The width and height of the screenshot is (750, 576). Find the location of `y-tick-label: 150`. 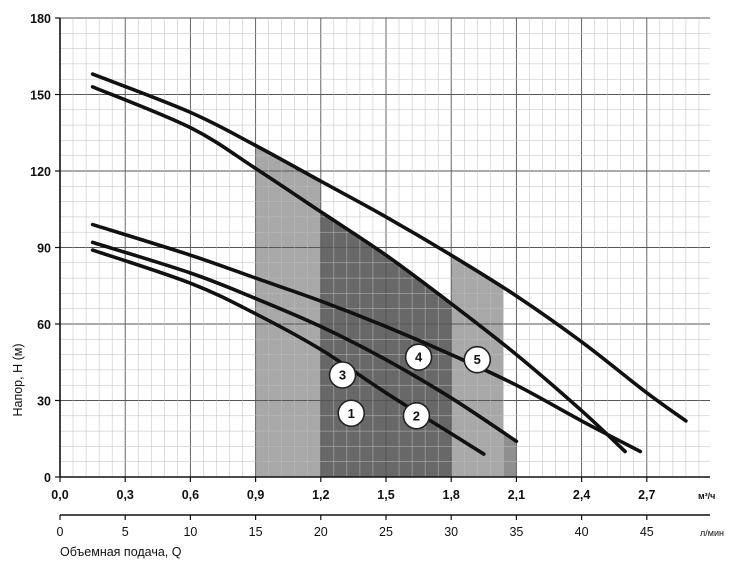

y-tick-label: 150 is located at coordinates (40, 96).